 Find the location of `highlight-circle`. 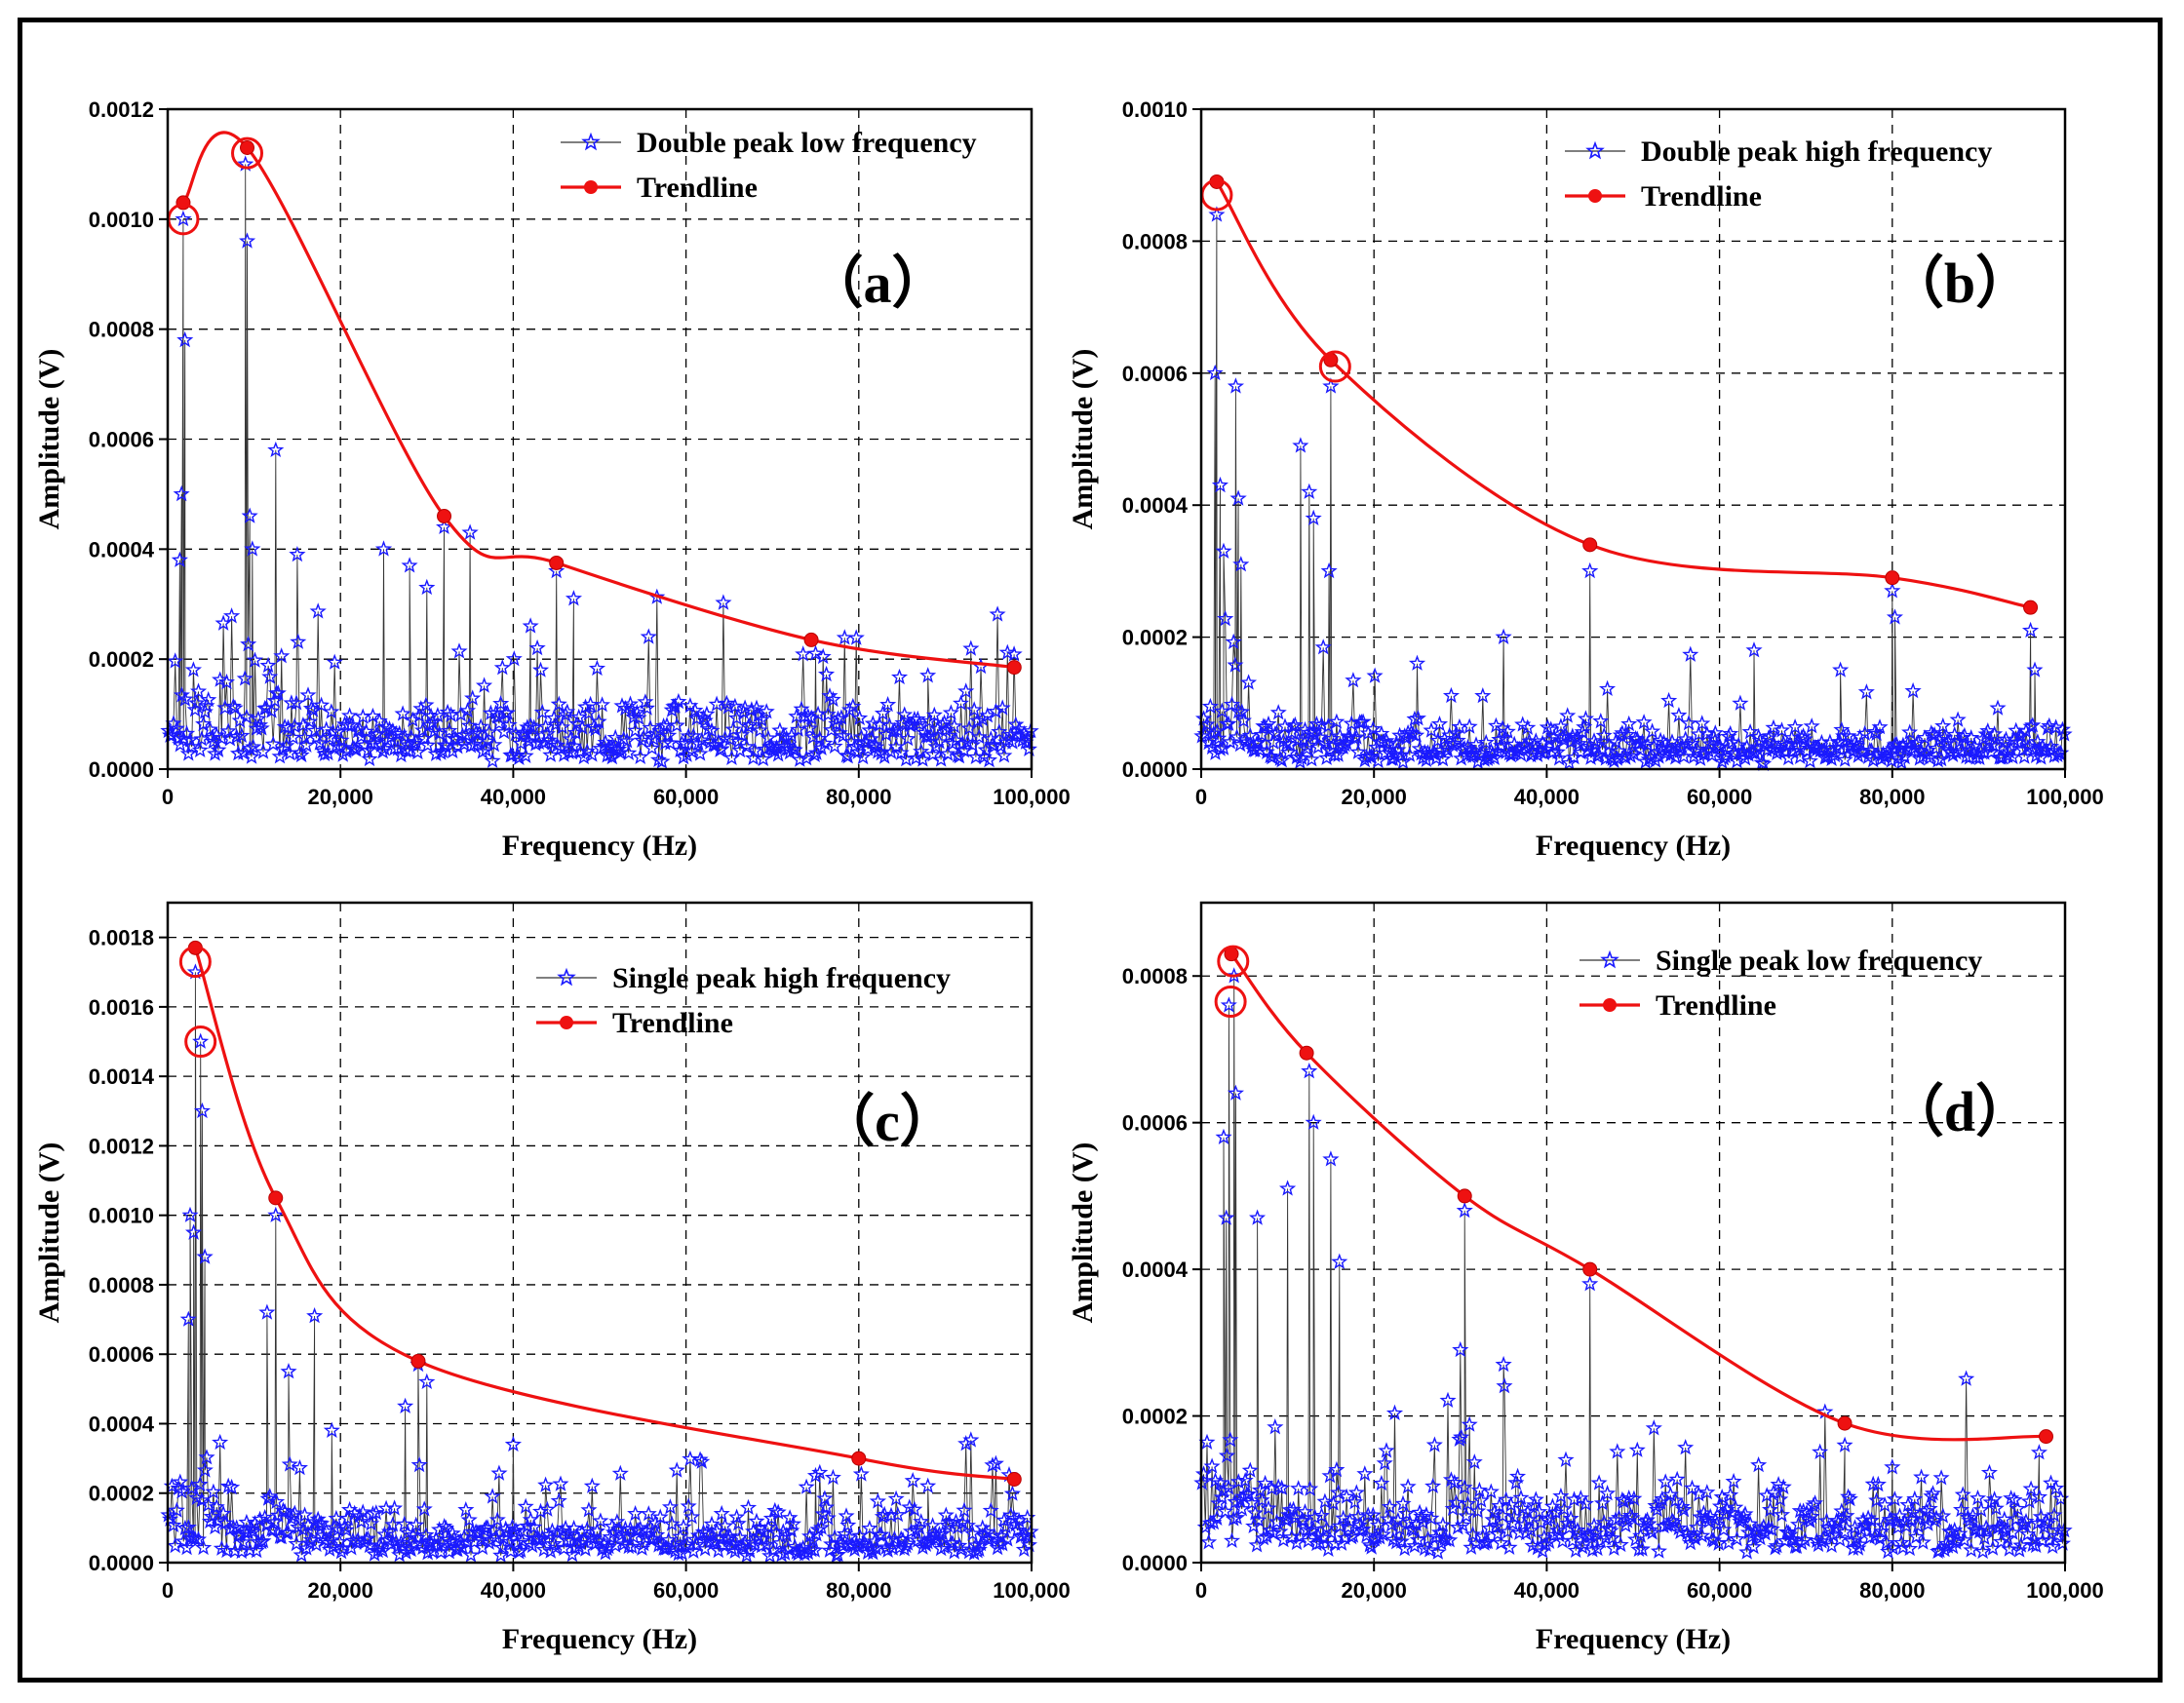

highlight-circle is located at coordinates (1230, 1002).